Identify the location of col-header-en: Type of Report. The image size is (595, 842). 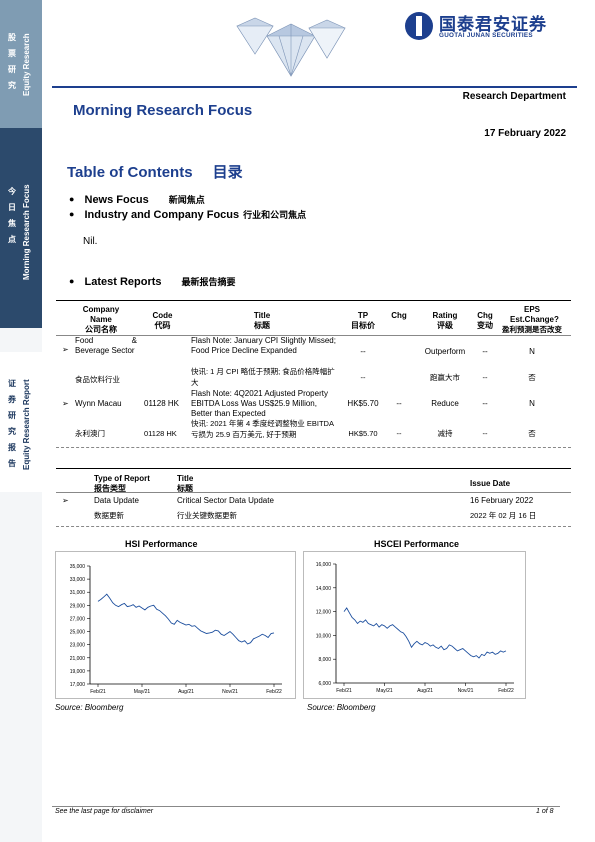
(122, 478).